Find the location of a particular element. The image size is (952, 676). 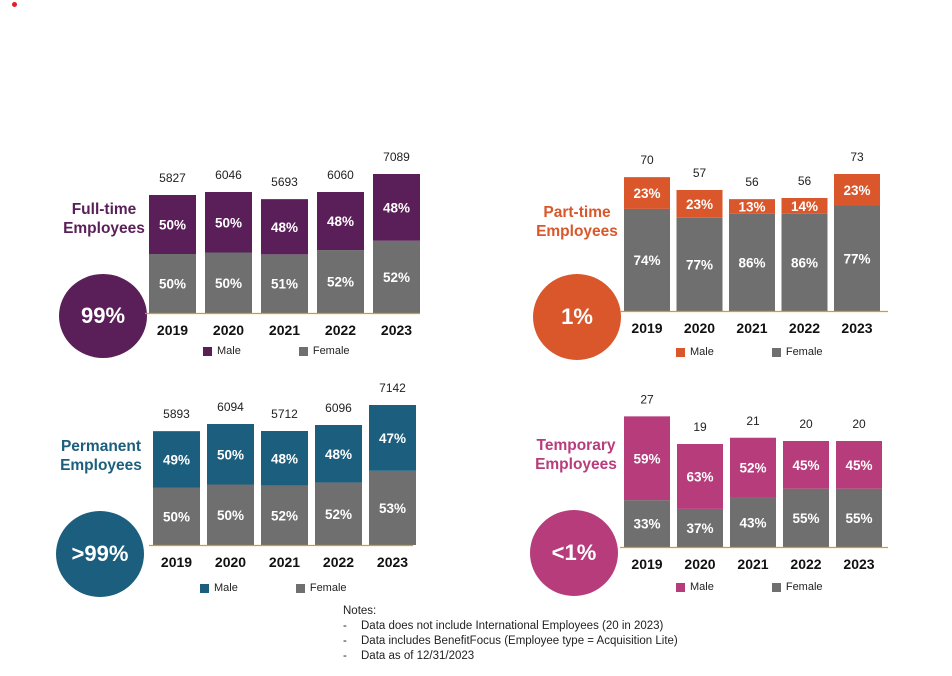

fulltime-category-label: Full-time Employees is located at coordinates (104, 219).